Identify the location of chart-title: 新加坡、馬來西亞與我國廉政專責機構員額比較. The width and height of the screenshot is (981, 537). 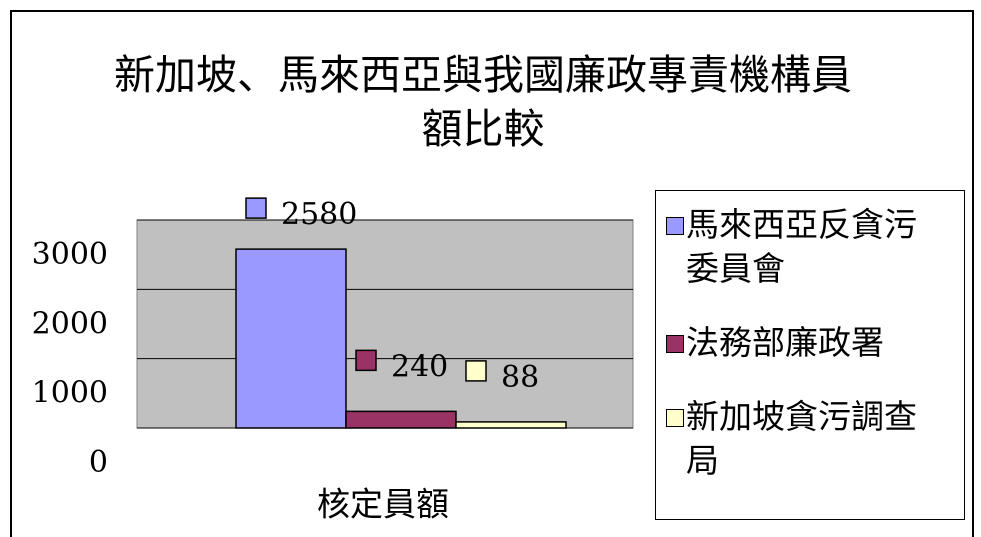
(483, 102).